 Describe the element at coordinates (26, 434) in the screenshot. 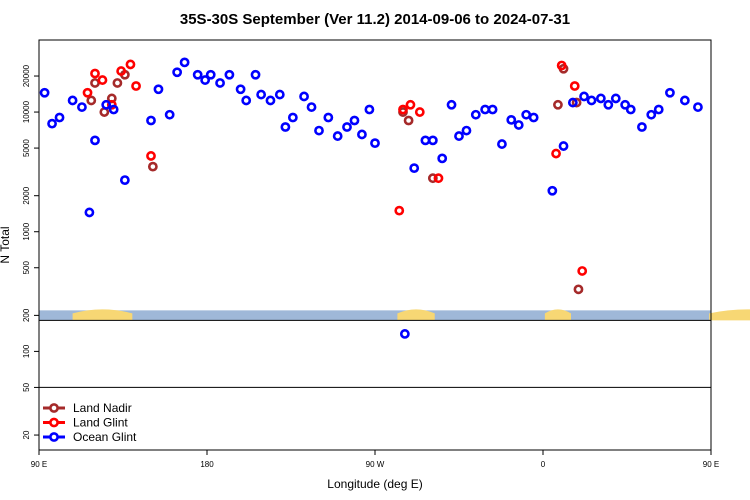

I see `y-tick-label: 20` at that location.